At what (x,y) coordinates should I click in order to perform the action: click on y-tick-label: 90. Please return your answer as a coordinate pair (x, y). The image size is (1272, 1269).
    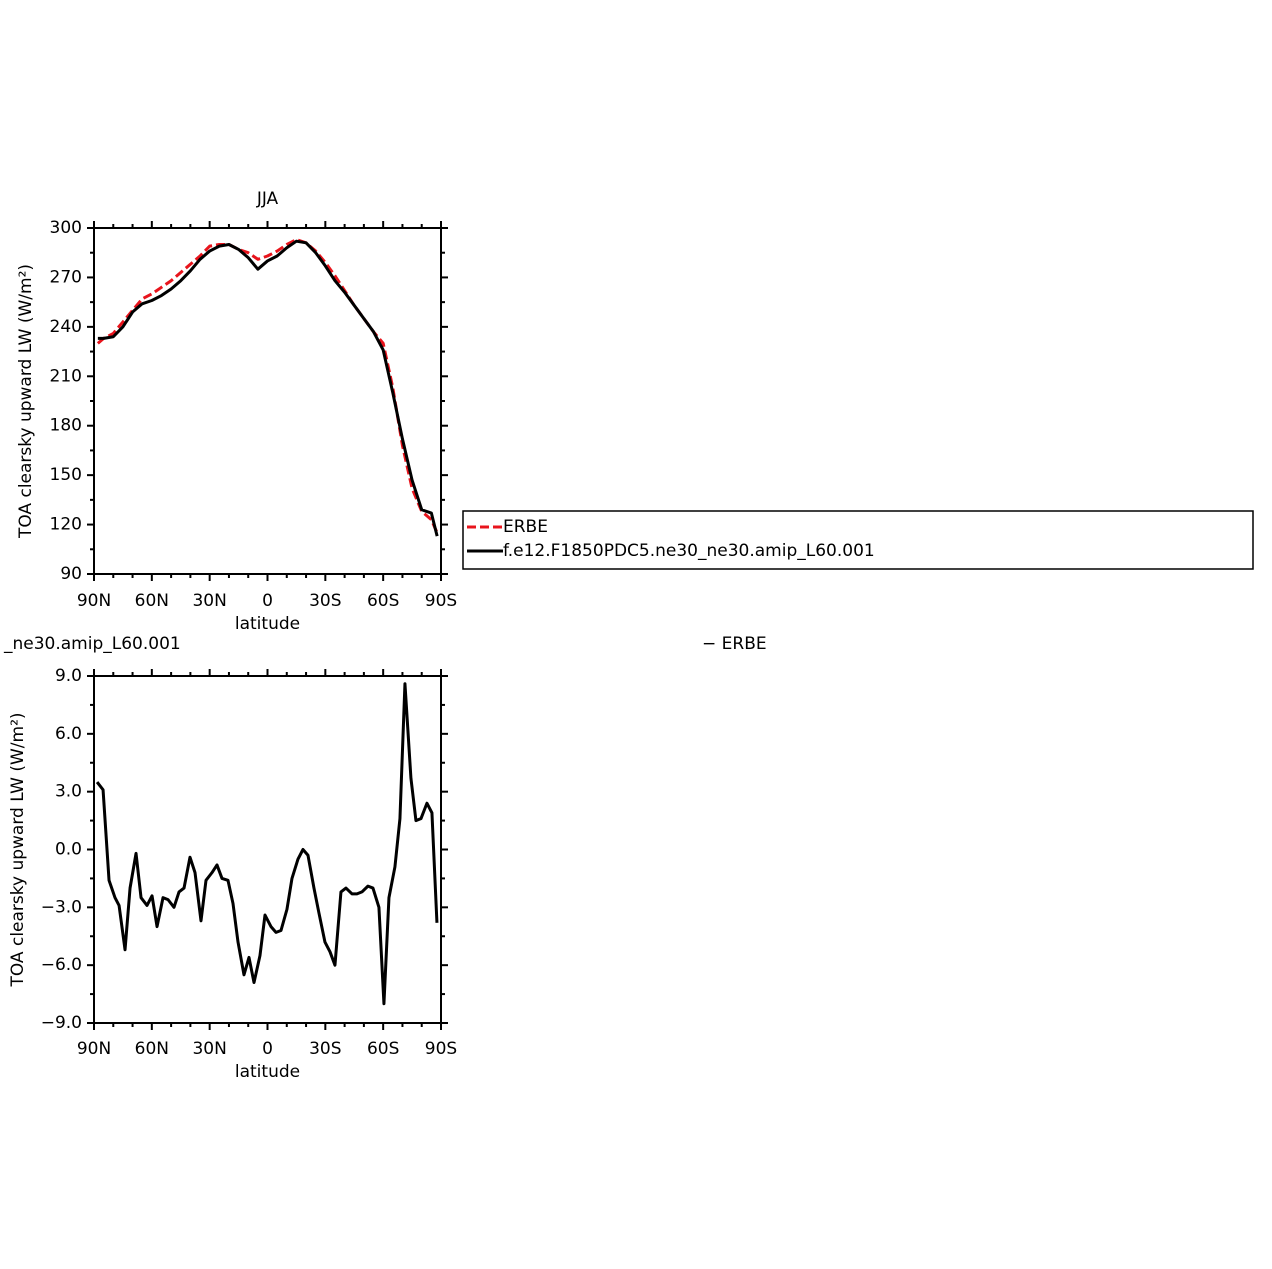
    Looking at the image, I should click on (71, 574).